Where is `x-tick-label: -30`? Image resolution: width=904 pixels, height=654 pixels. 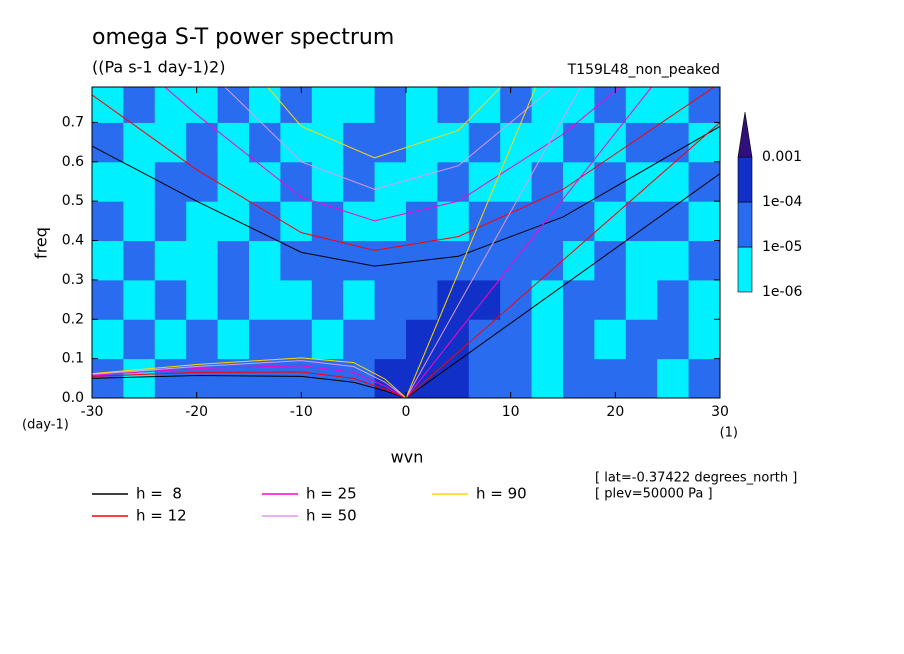 x-tick-label: -30 is located at coordinates (92, 412).